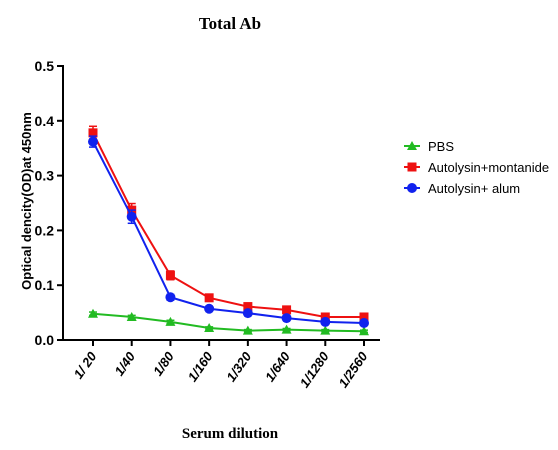 Image resolution: width=558 pixels, height=450 pixels. I want to click on legend-label: PBS, so click(441, 146).